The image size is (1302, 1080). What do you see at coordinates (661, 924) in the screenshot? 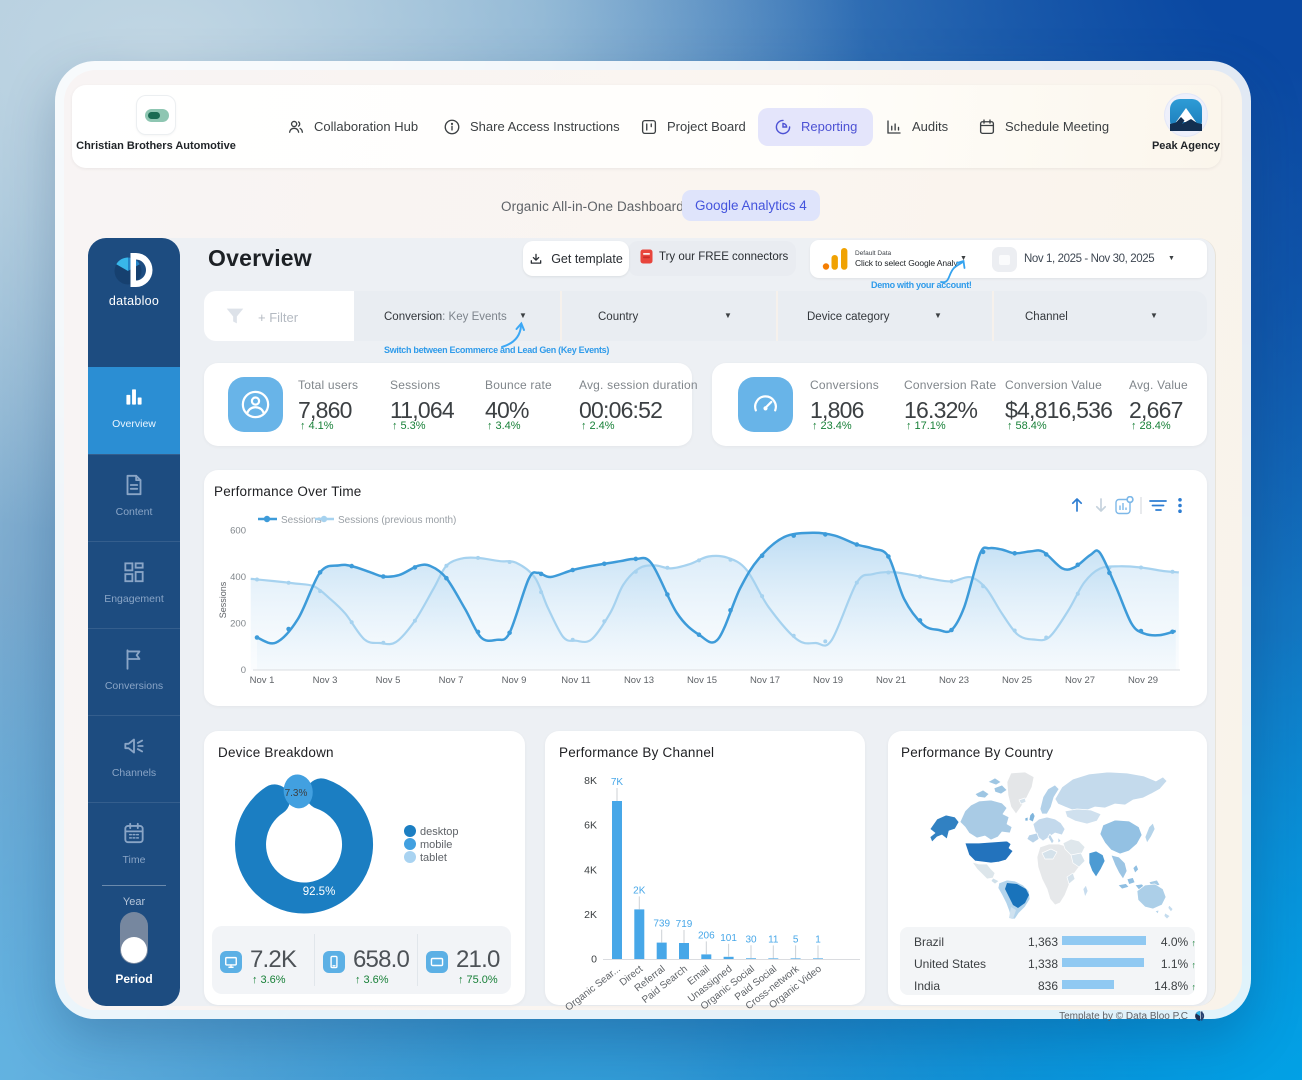
I see `svg-text: 739` at bounding box center [661, 924].